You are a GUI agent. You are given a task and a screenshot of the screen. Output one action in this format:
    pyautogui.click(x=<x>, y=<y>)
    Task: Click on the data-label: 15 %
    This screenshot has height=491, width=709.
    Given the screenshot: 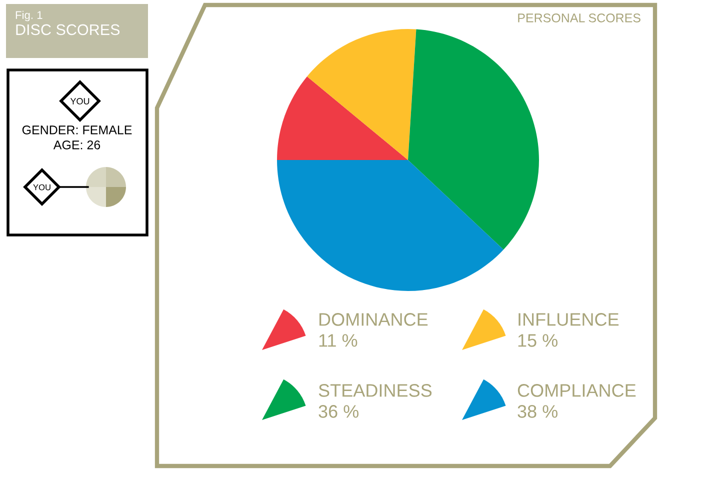 What is the action you would take?
    pyautogui.click(x=538, y=340)
    